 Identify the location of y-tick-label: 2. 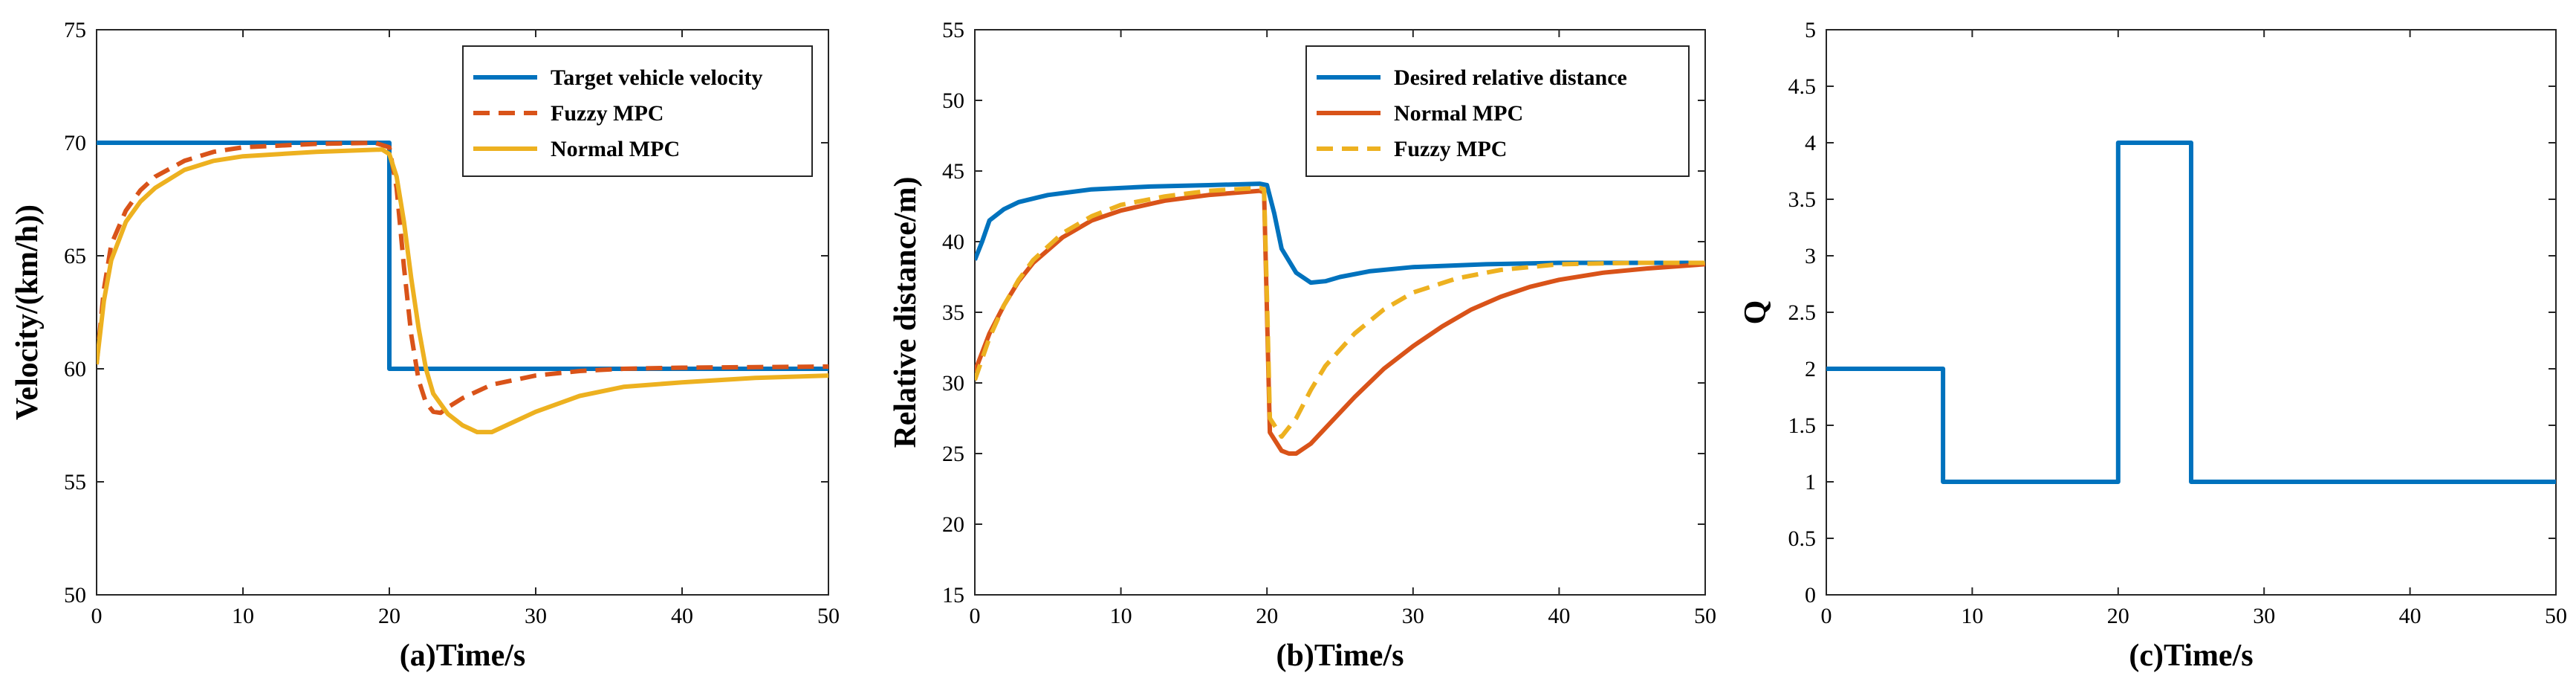
(1810, 369).